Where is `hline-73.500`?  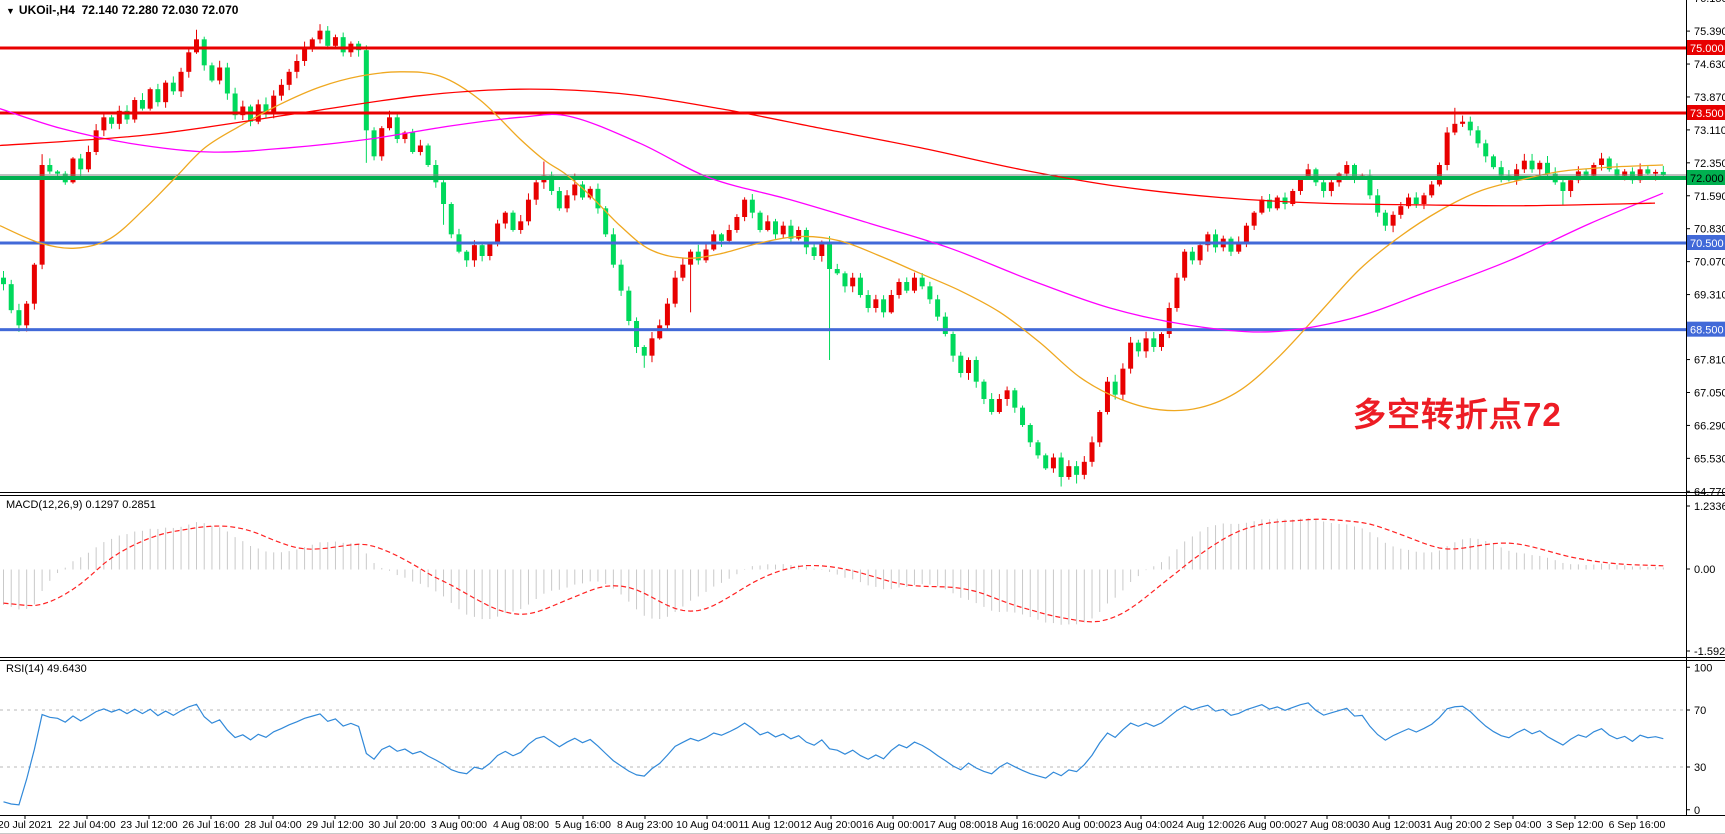 hline-73.500 is located at coordinates (843, 113).